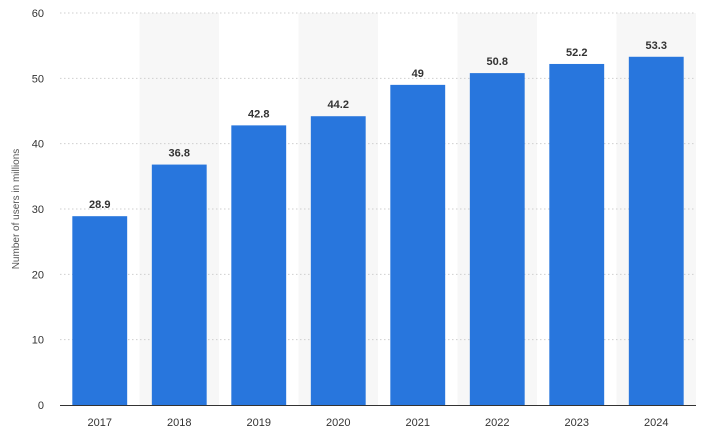 The width and height of the screenshot is (712, 441). I want to click on x-tick-label: 2020, so click(338, 423).